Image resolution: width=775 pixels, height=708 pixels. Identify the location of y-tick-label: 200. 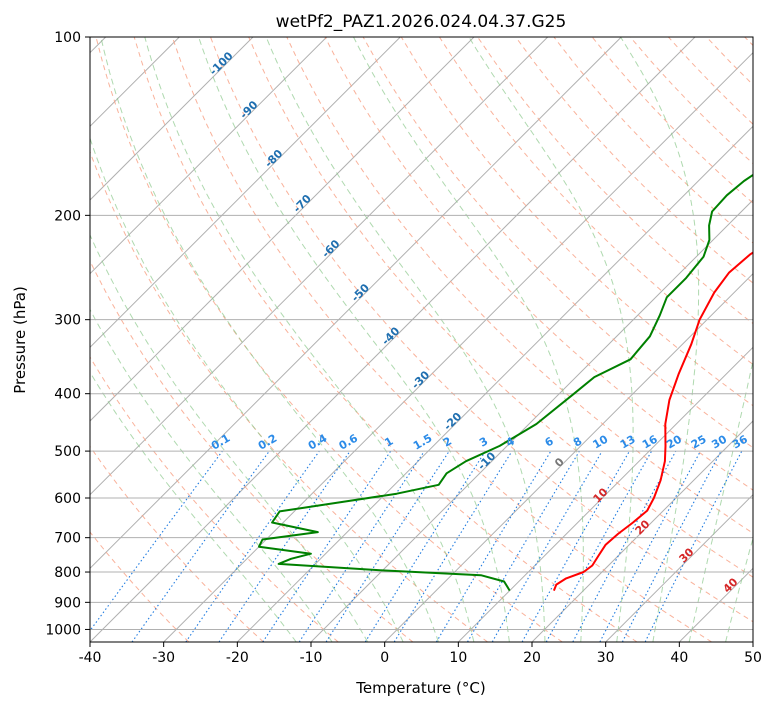
(67, 216).